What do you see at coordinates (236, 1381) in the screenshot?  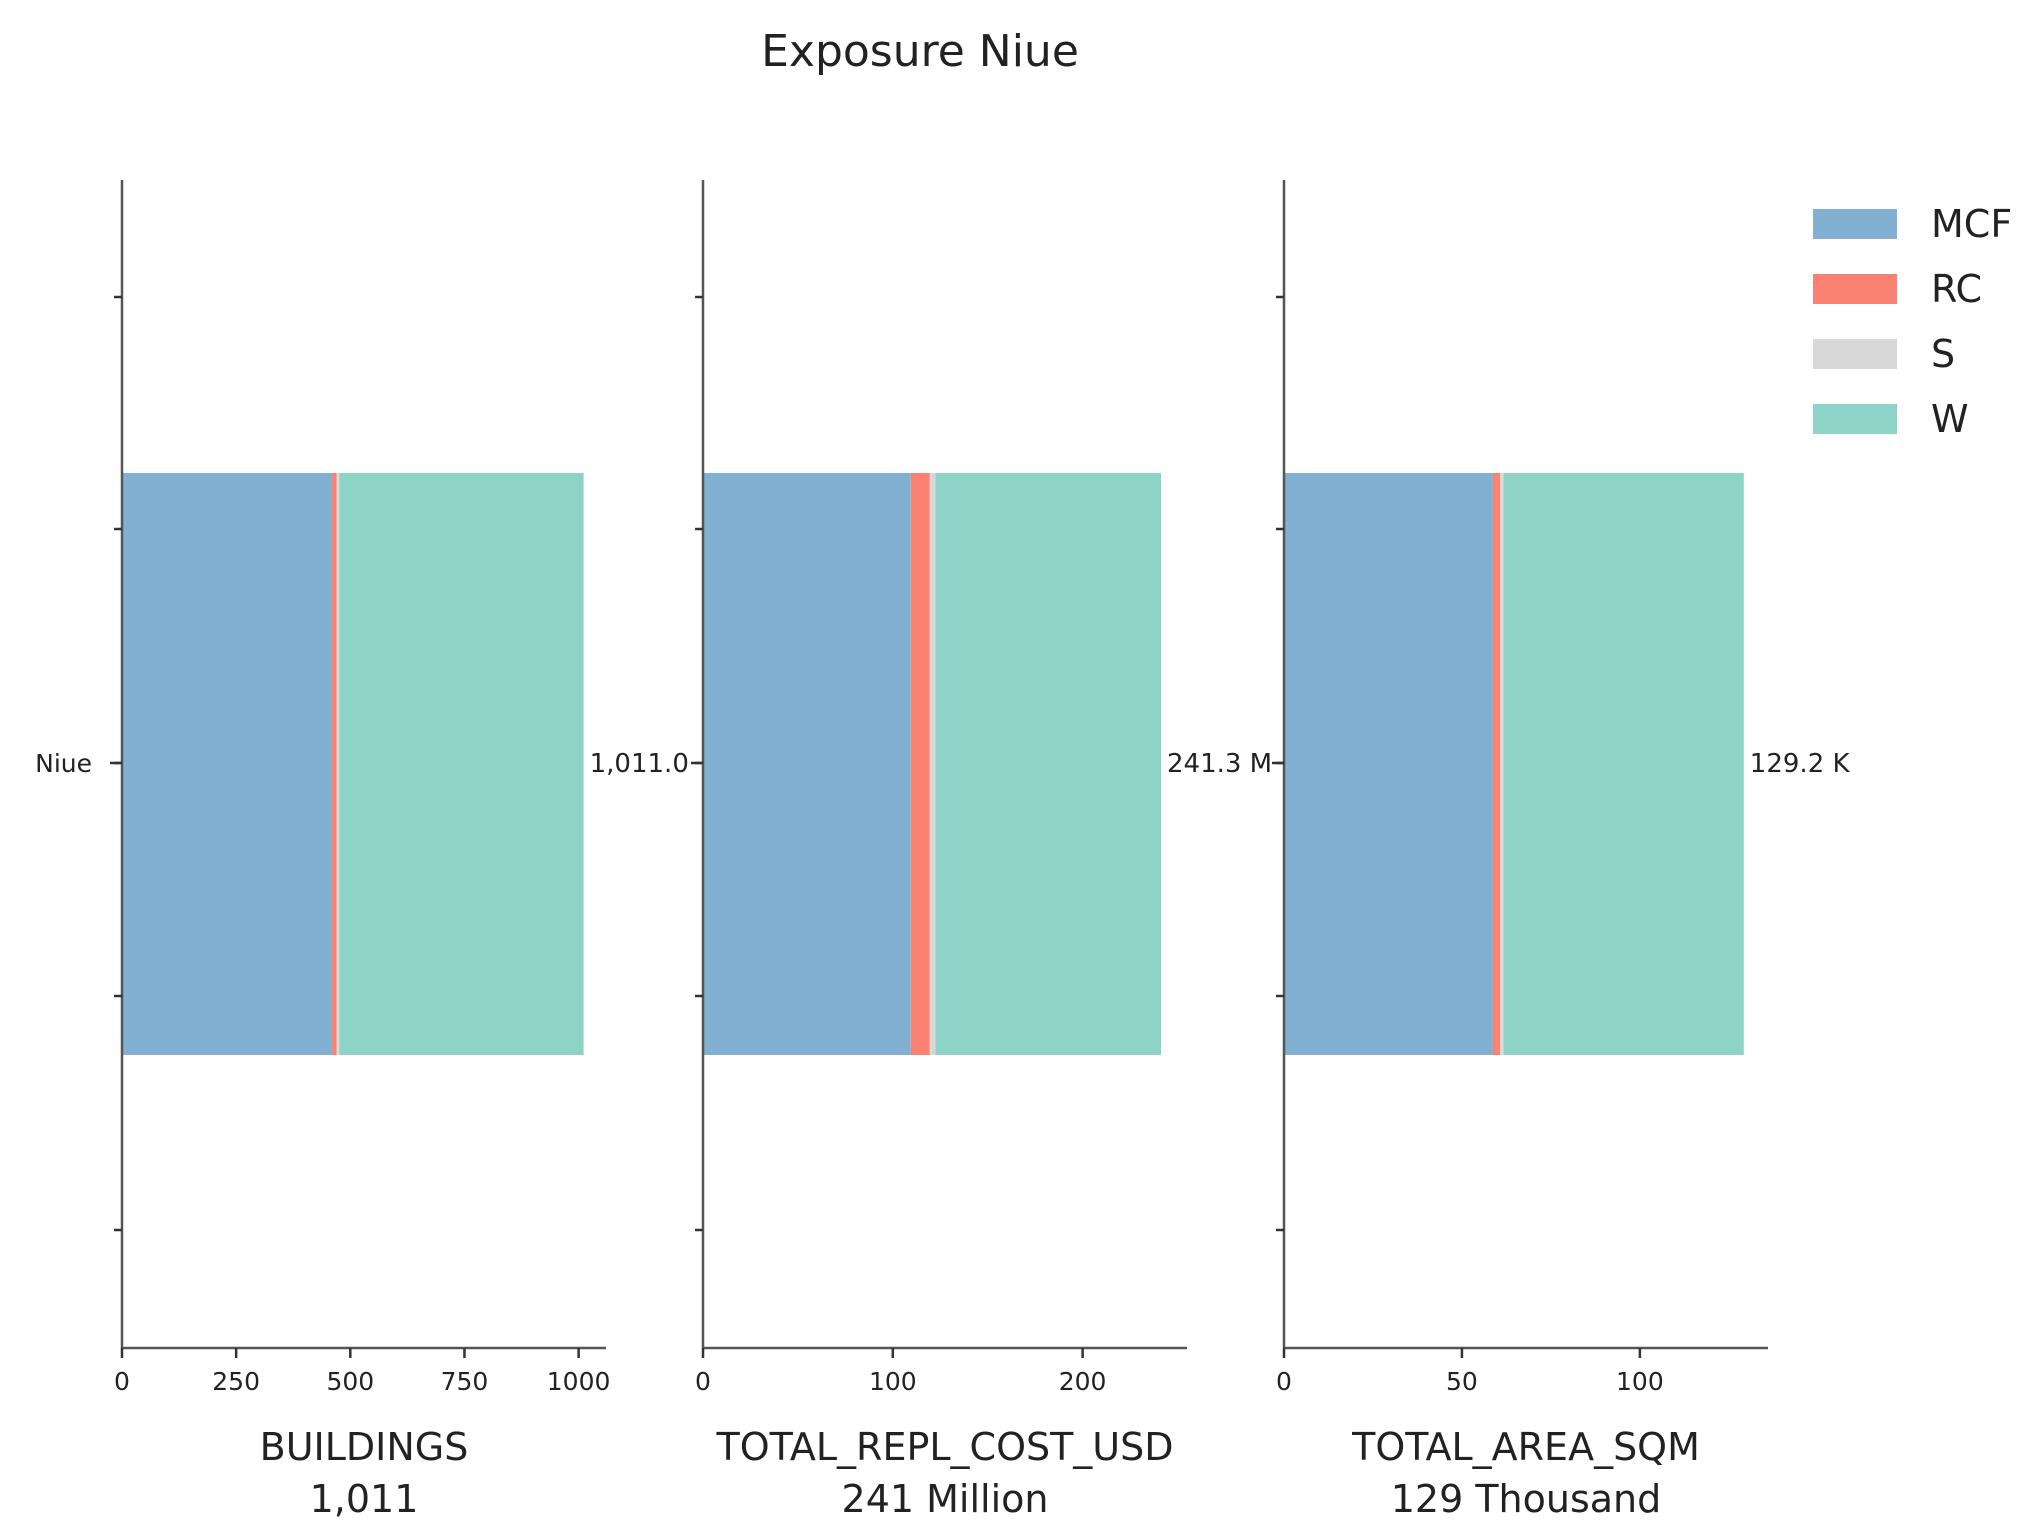 I see `x-tick-label: 250` at bounding box center [236, 1381].